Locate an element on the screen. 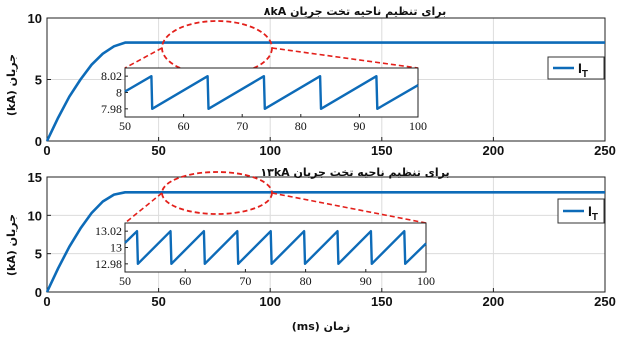 This screenshot has height=340, width=625. legend-box is located at coordinates (576, 68).